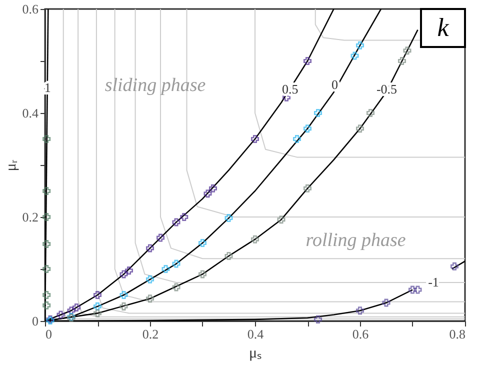  I want to click on x-axis-title: μₛ, so click(255, 354).